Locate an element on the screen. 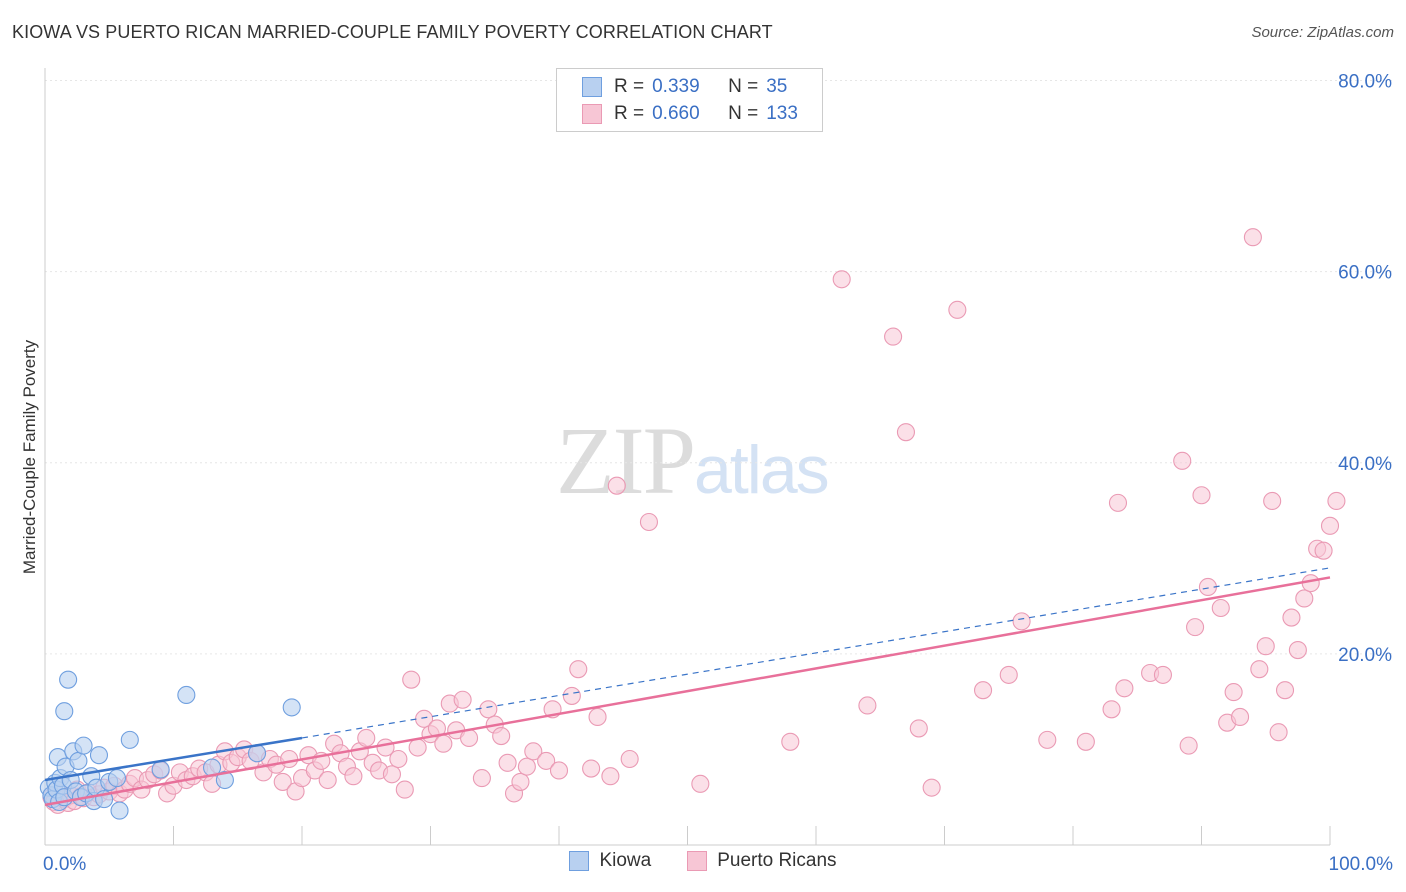 This screenshot has width=1406, height=892. kiowa-swatch is located at coordinates (592, 87).